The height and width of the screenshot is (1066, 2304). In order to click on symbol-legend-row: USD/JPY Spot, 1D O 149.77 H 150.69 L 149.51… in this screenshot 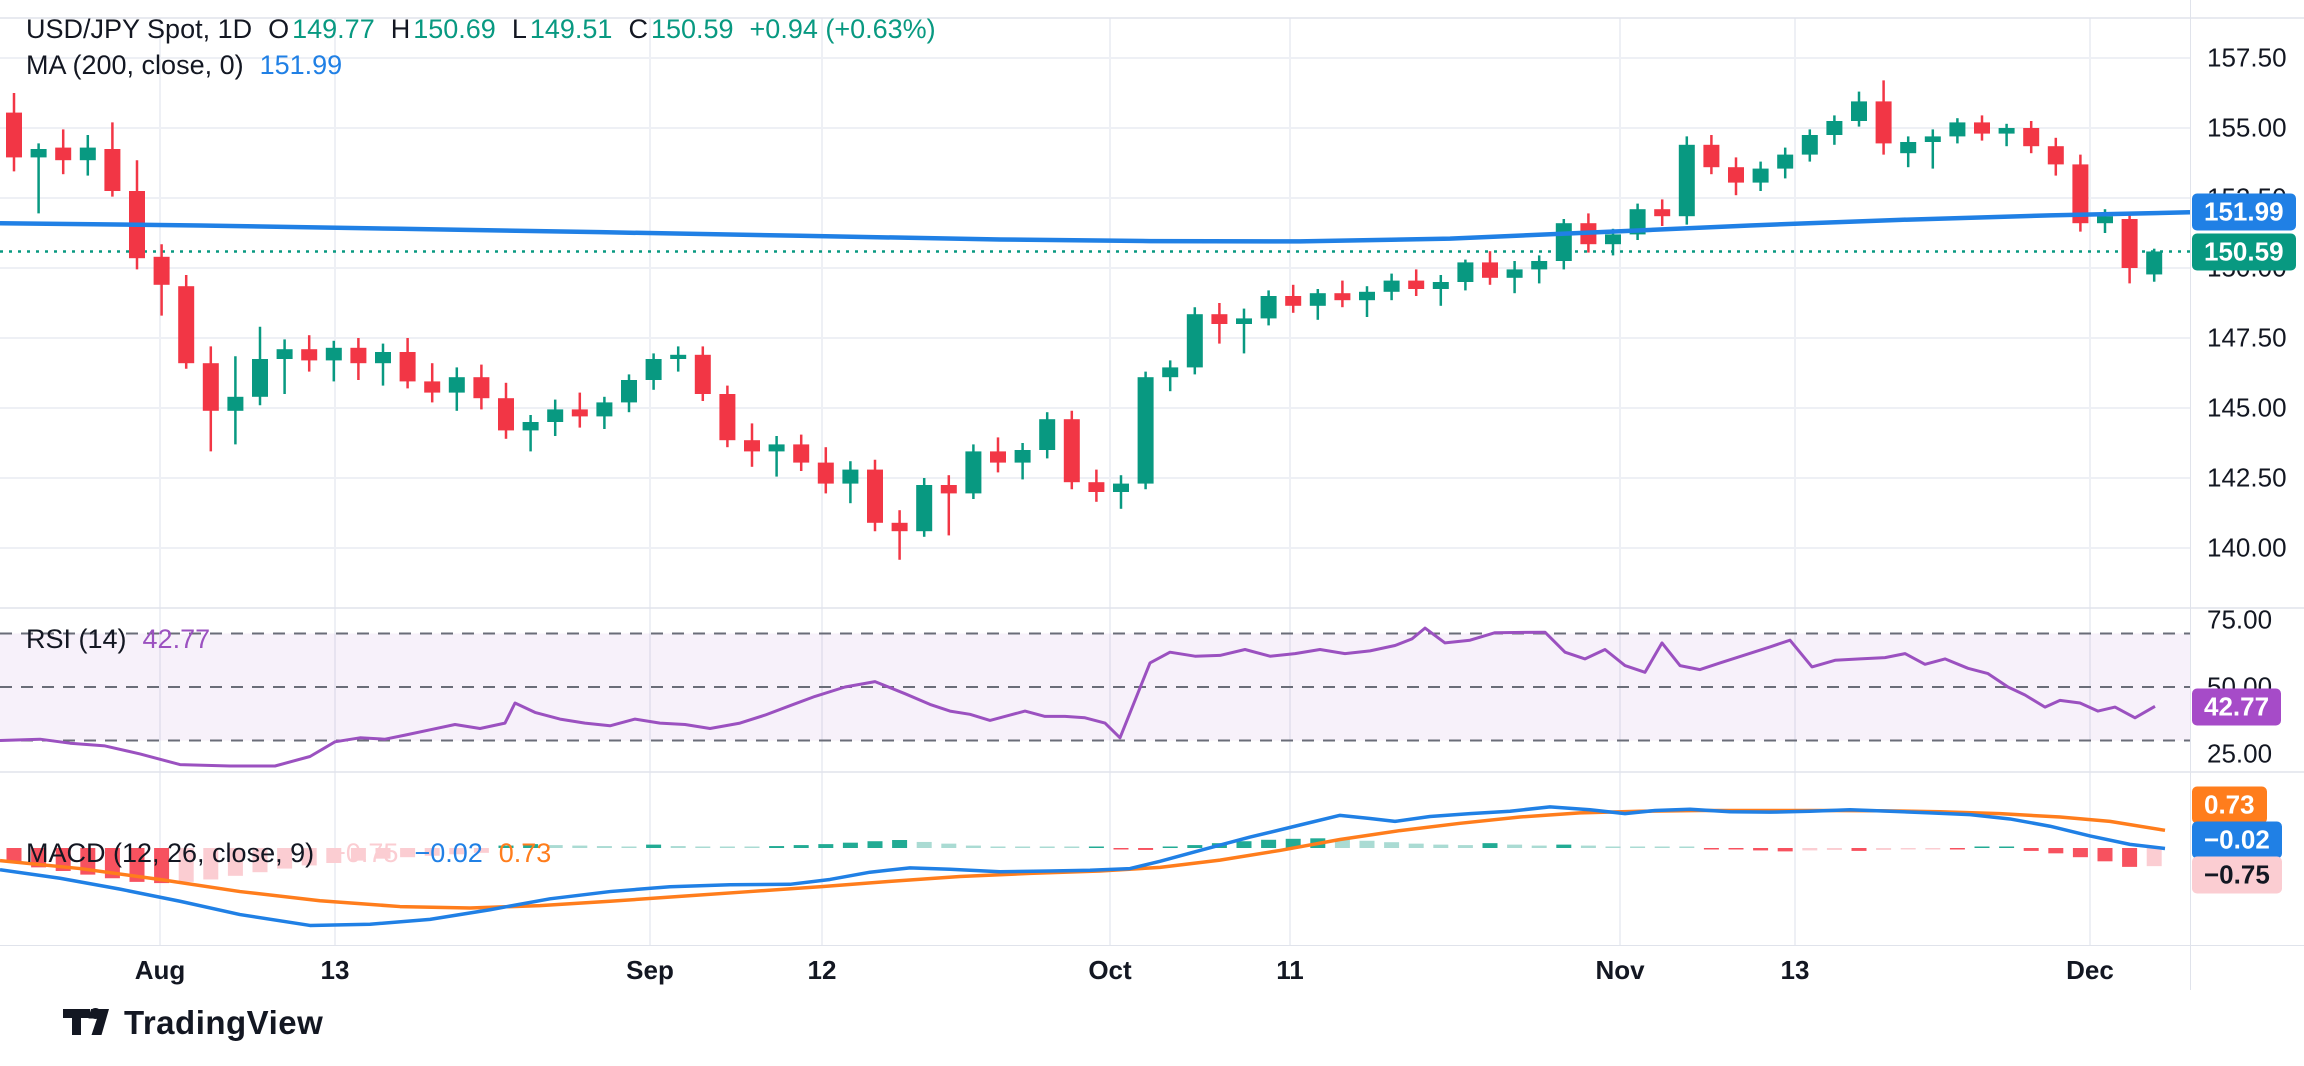, I will do `click(481, 29)`.